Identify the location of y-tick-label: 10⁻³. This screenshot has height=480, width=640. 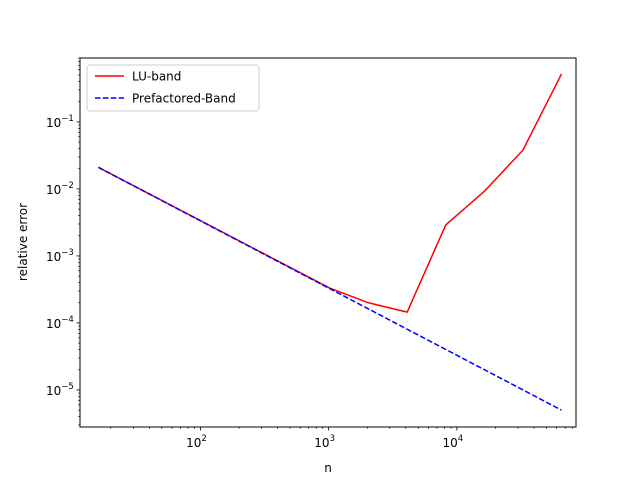
(60, 256).